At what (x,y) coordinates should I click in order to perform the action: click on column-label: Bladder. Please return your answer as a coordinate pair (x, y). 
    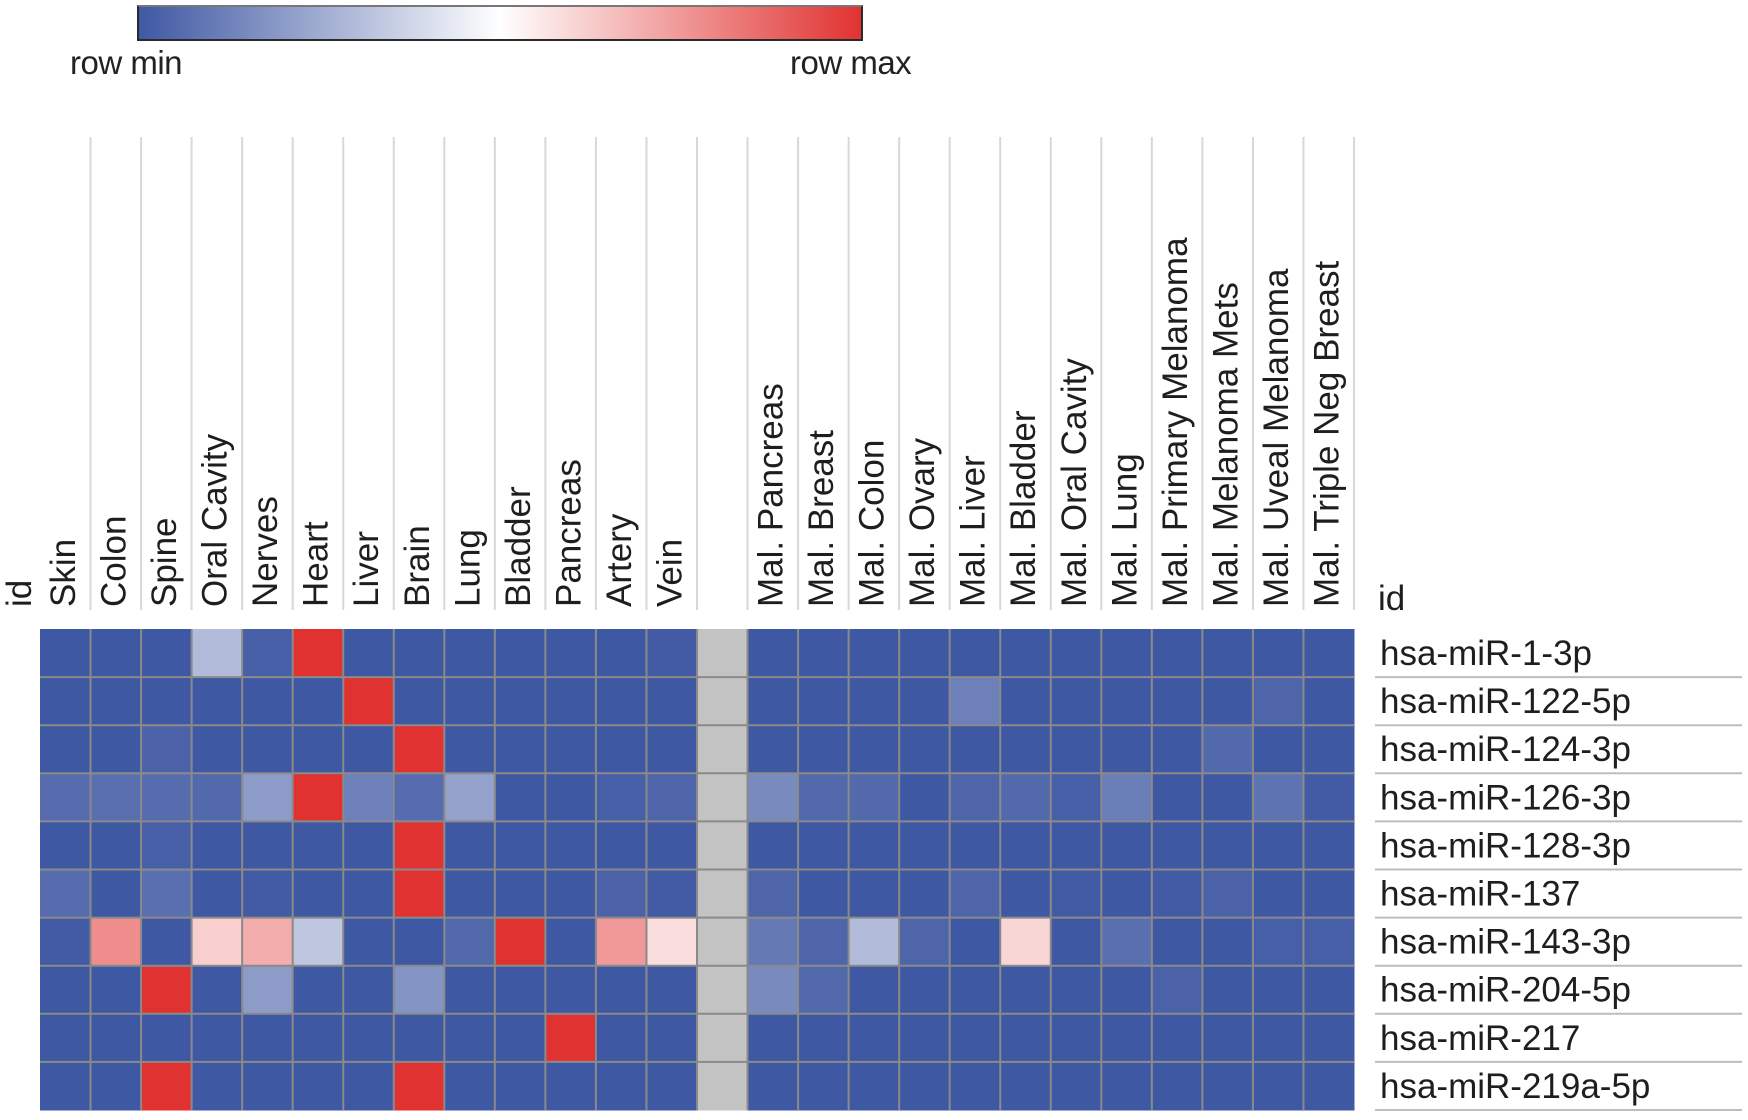
    Looking at the image, I should click on (518, 546).